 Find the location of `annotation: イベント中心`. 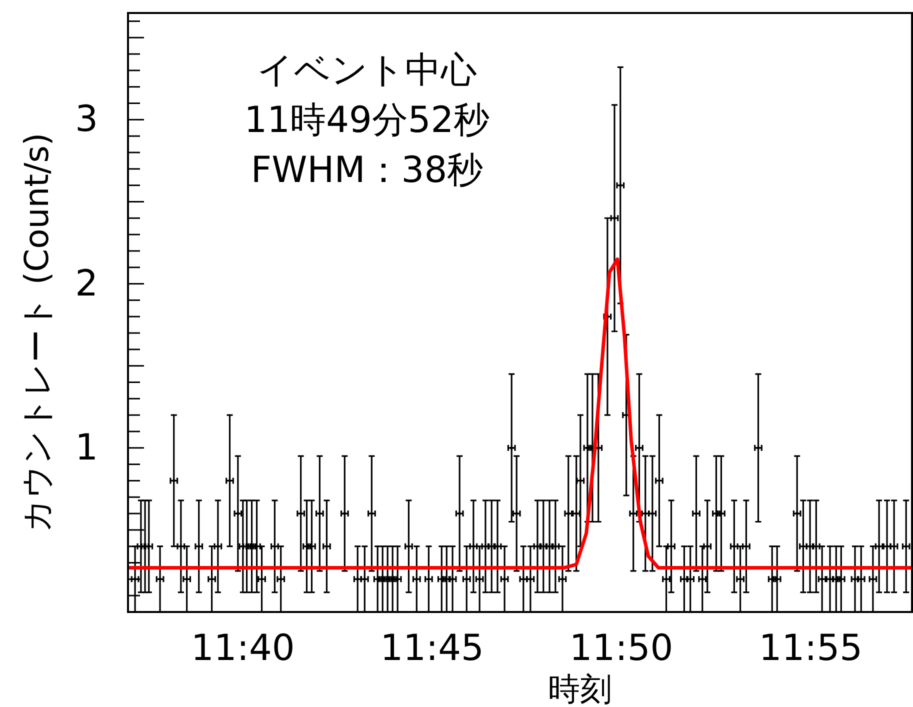

annotation: イベント中心 is located at coordinates (367, 70).